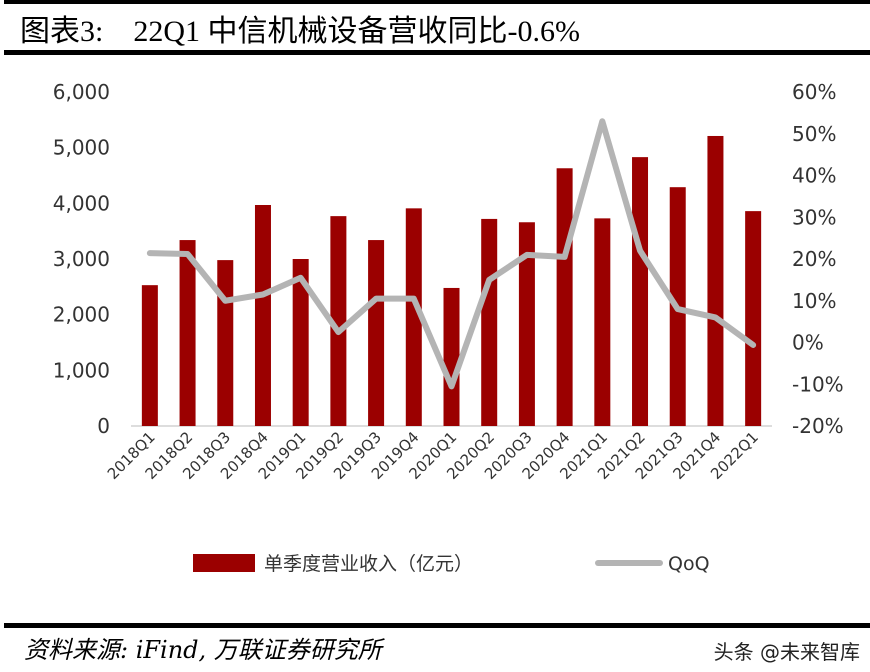  What do you see at coordinates (786, 652) in the screenshot?
I see `watermark: 头条 @未来智库` at bounding box center [786, 652].